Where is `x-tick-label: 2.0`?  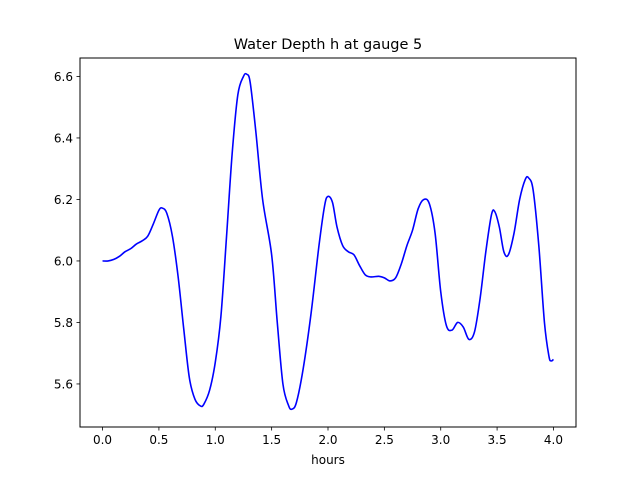
x-tick-label: 2.0 is located at coordinates (327, 440).